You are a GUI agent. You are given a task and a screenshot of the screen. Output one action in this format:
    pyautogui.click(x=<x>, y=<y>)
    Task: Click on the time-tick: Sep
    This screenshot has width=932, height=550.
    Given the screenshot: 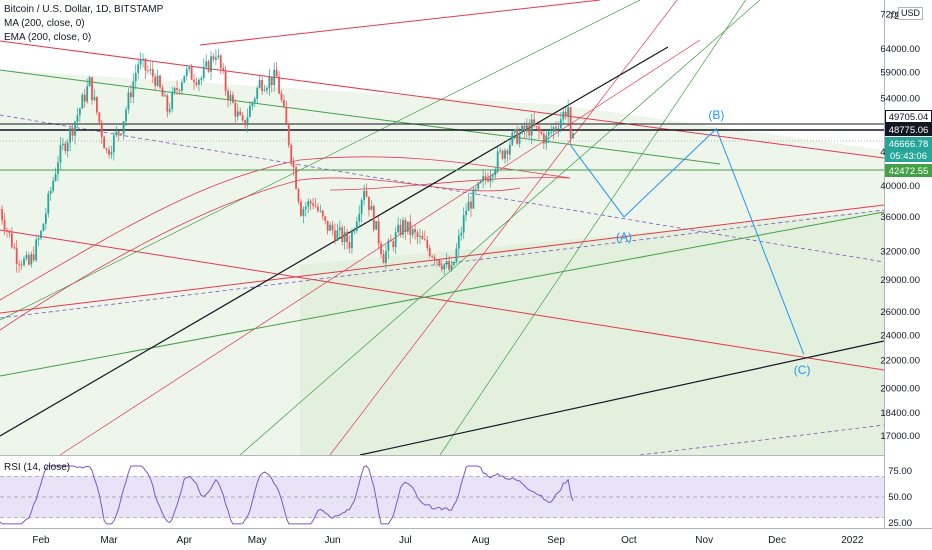 What is the action you would take?
    pyautogui.click(x=556, y=540)
    